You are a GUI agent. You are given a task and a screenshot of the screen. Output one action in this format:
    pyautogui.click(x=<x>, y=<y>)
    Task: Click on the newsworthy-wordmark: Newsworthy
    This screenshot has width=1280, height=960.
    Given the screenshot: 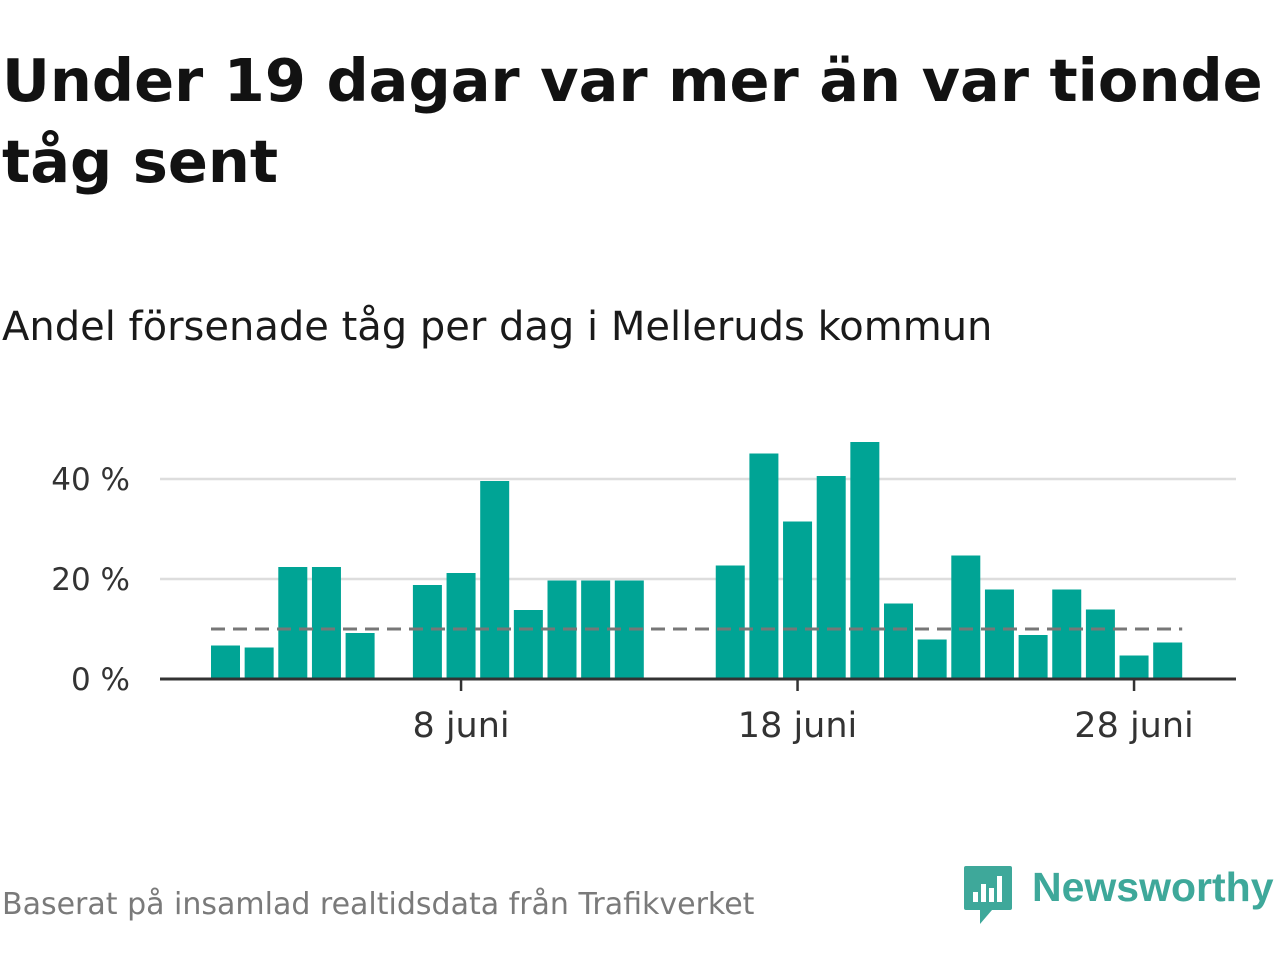 What is the action you would take?
    pyautogui.click(x=1153, y=887)
    